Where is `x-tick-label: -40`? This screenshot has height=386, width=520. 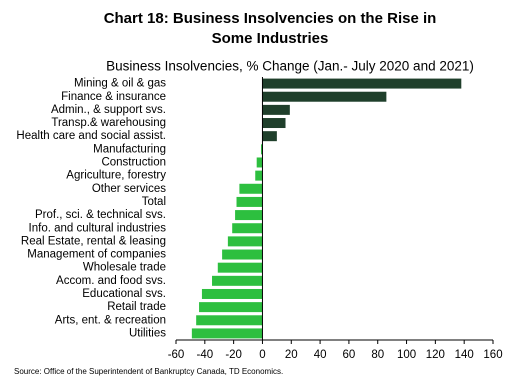
x-tick-label: -40 is located at coordinates (205, 355).